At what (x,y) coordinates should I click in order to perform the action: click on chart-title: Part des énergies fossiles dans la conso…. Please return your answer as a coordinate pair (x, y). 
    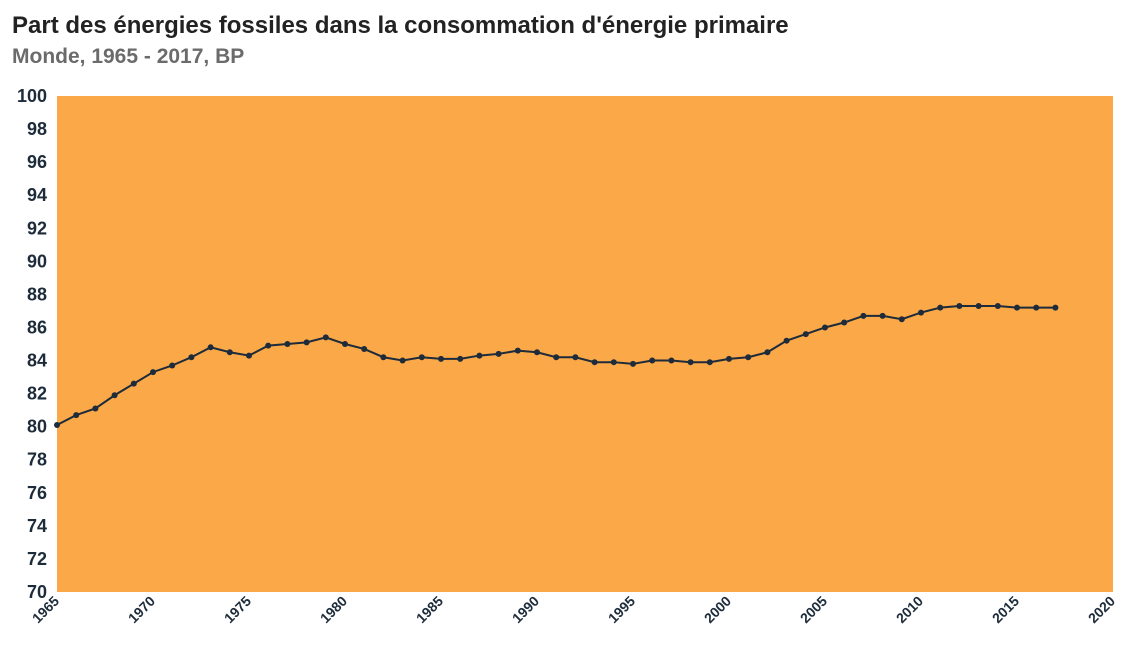
    Looking at the image, I should click on (400, 25).